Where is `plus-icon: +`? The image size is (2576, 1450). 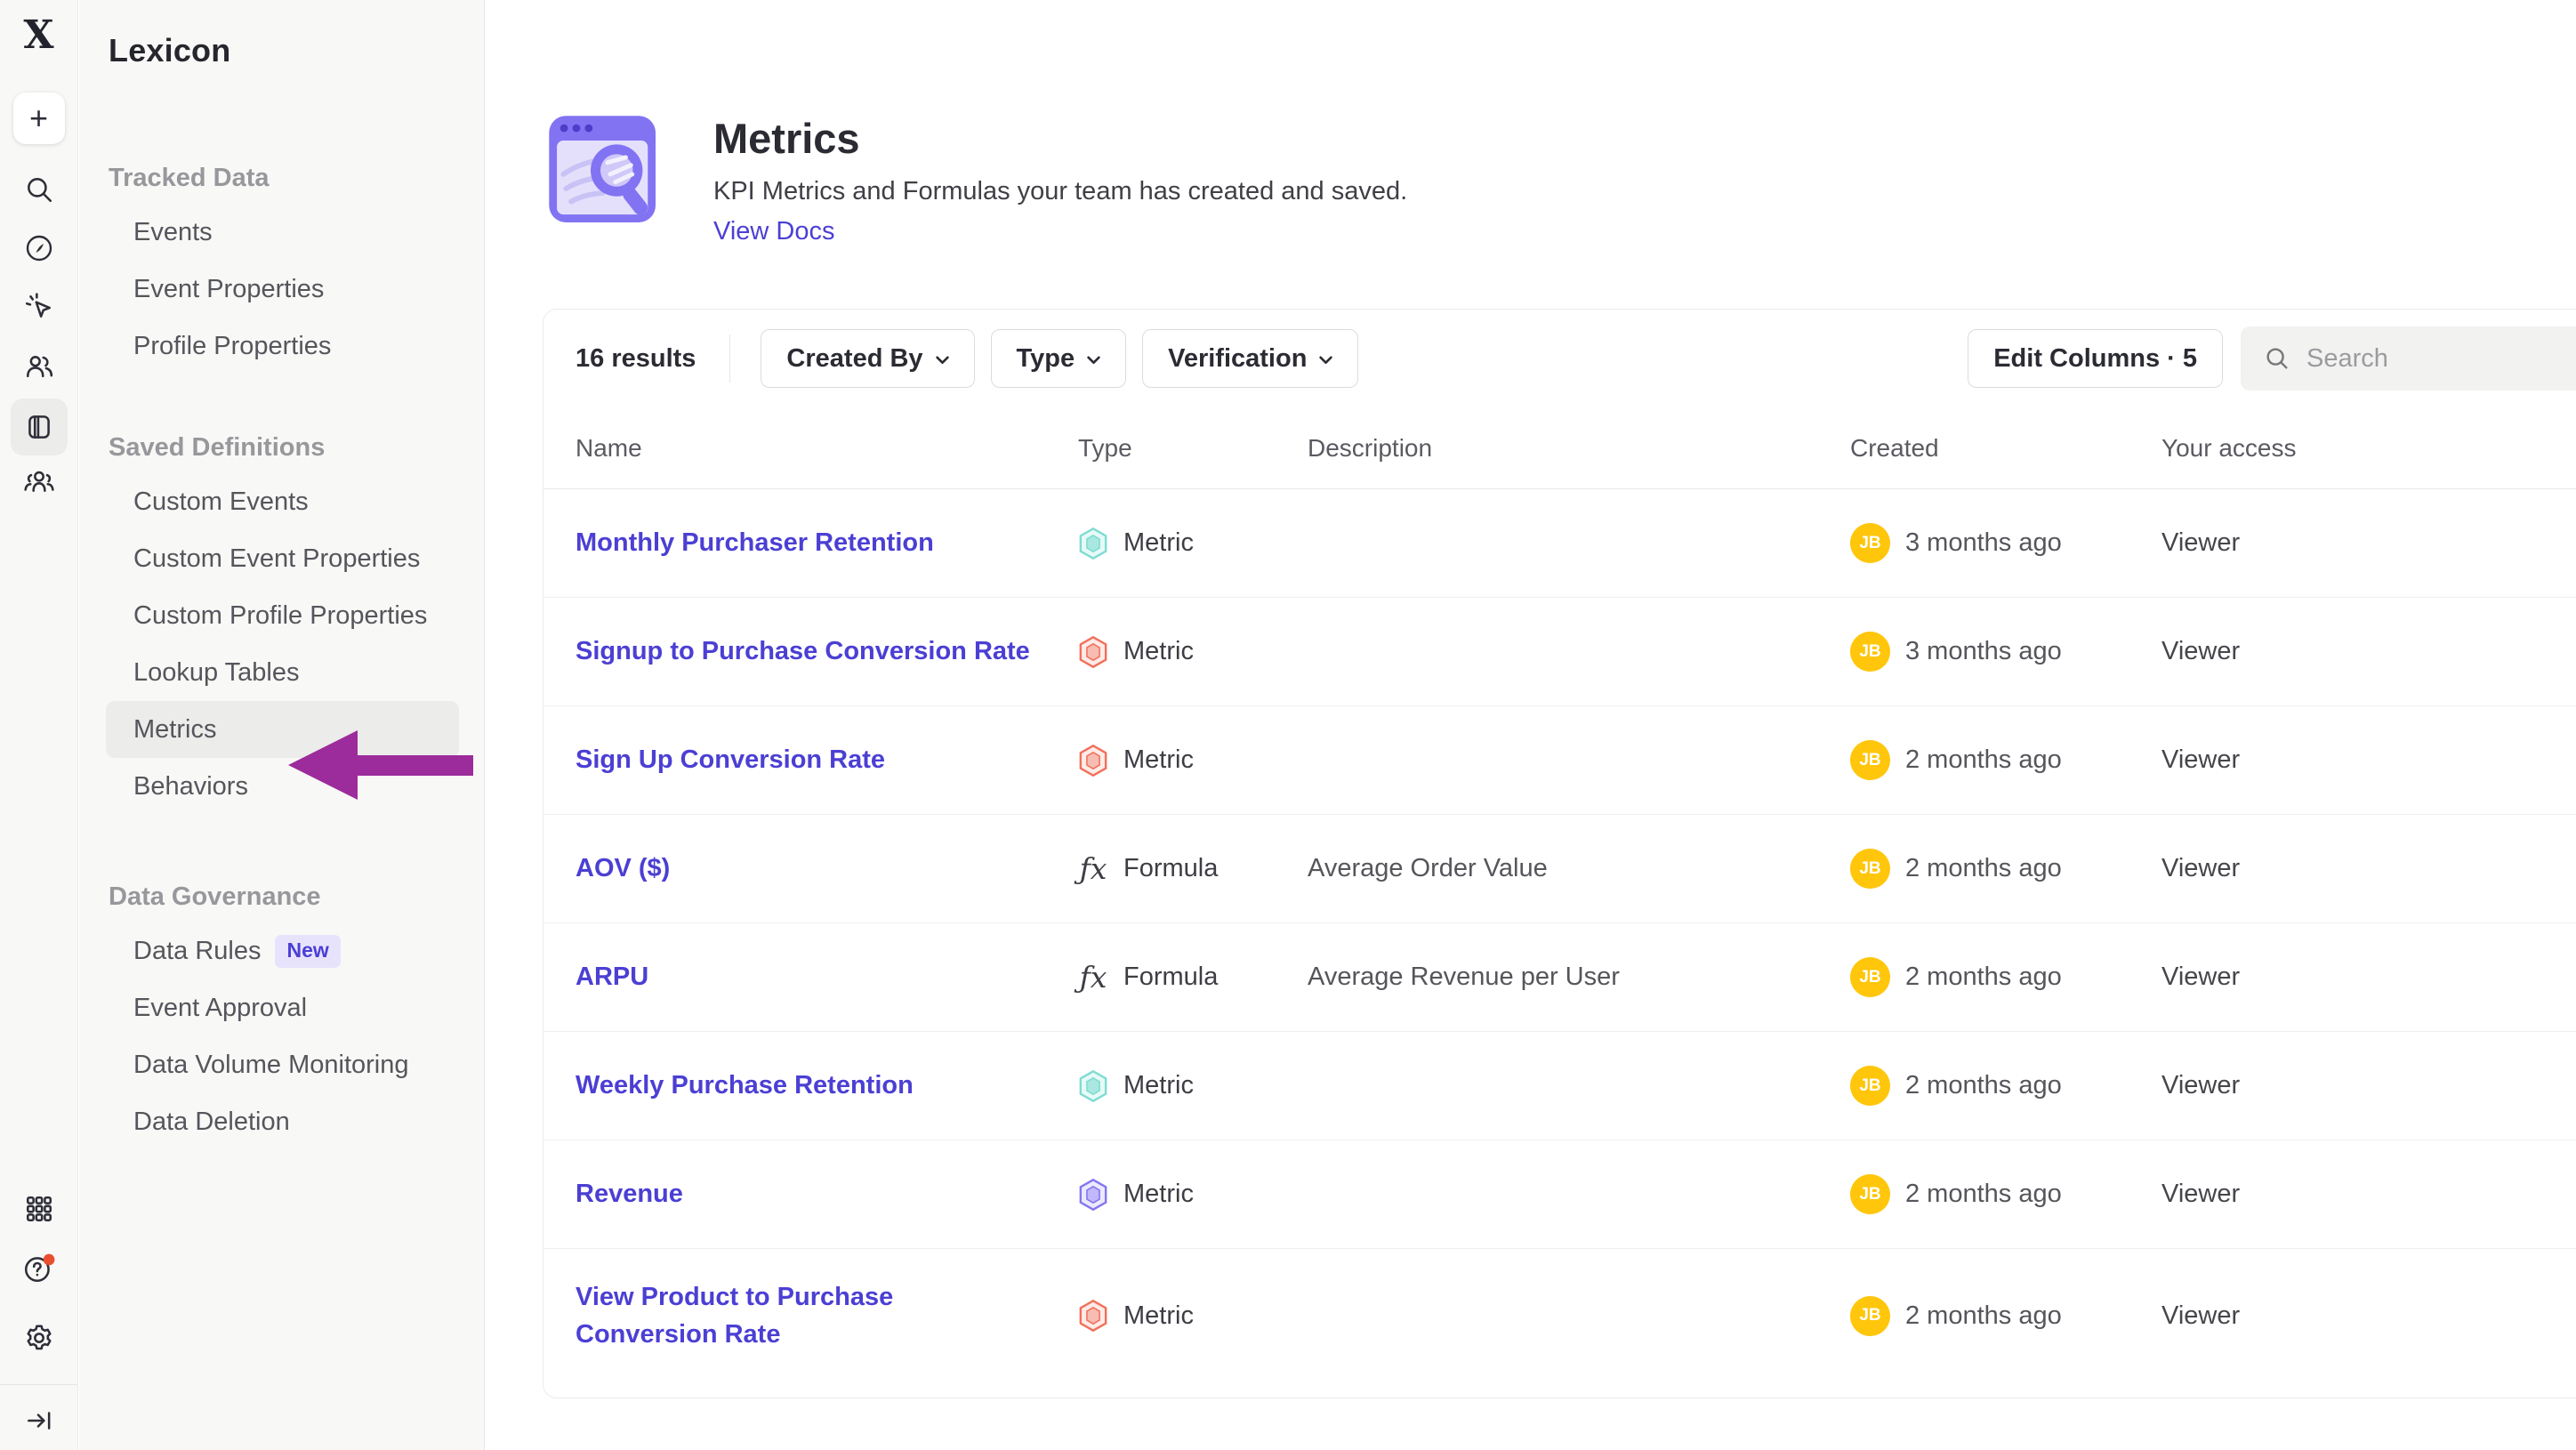 plus-icon: + is located at coordinates (38, 118).